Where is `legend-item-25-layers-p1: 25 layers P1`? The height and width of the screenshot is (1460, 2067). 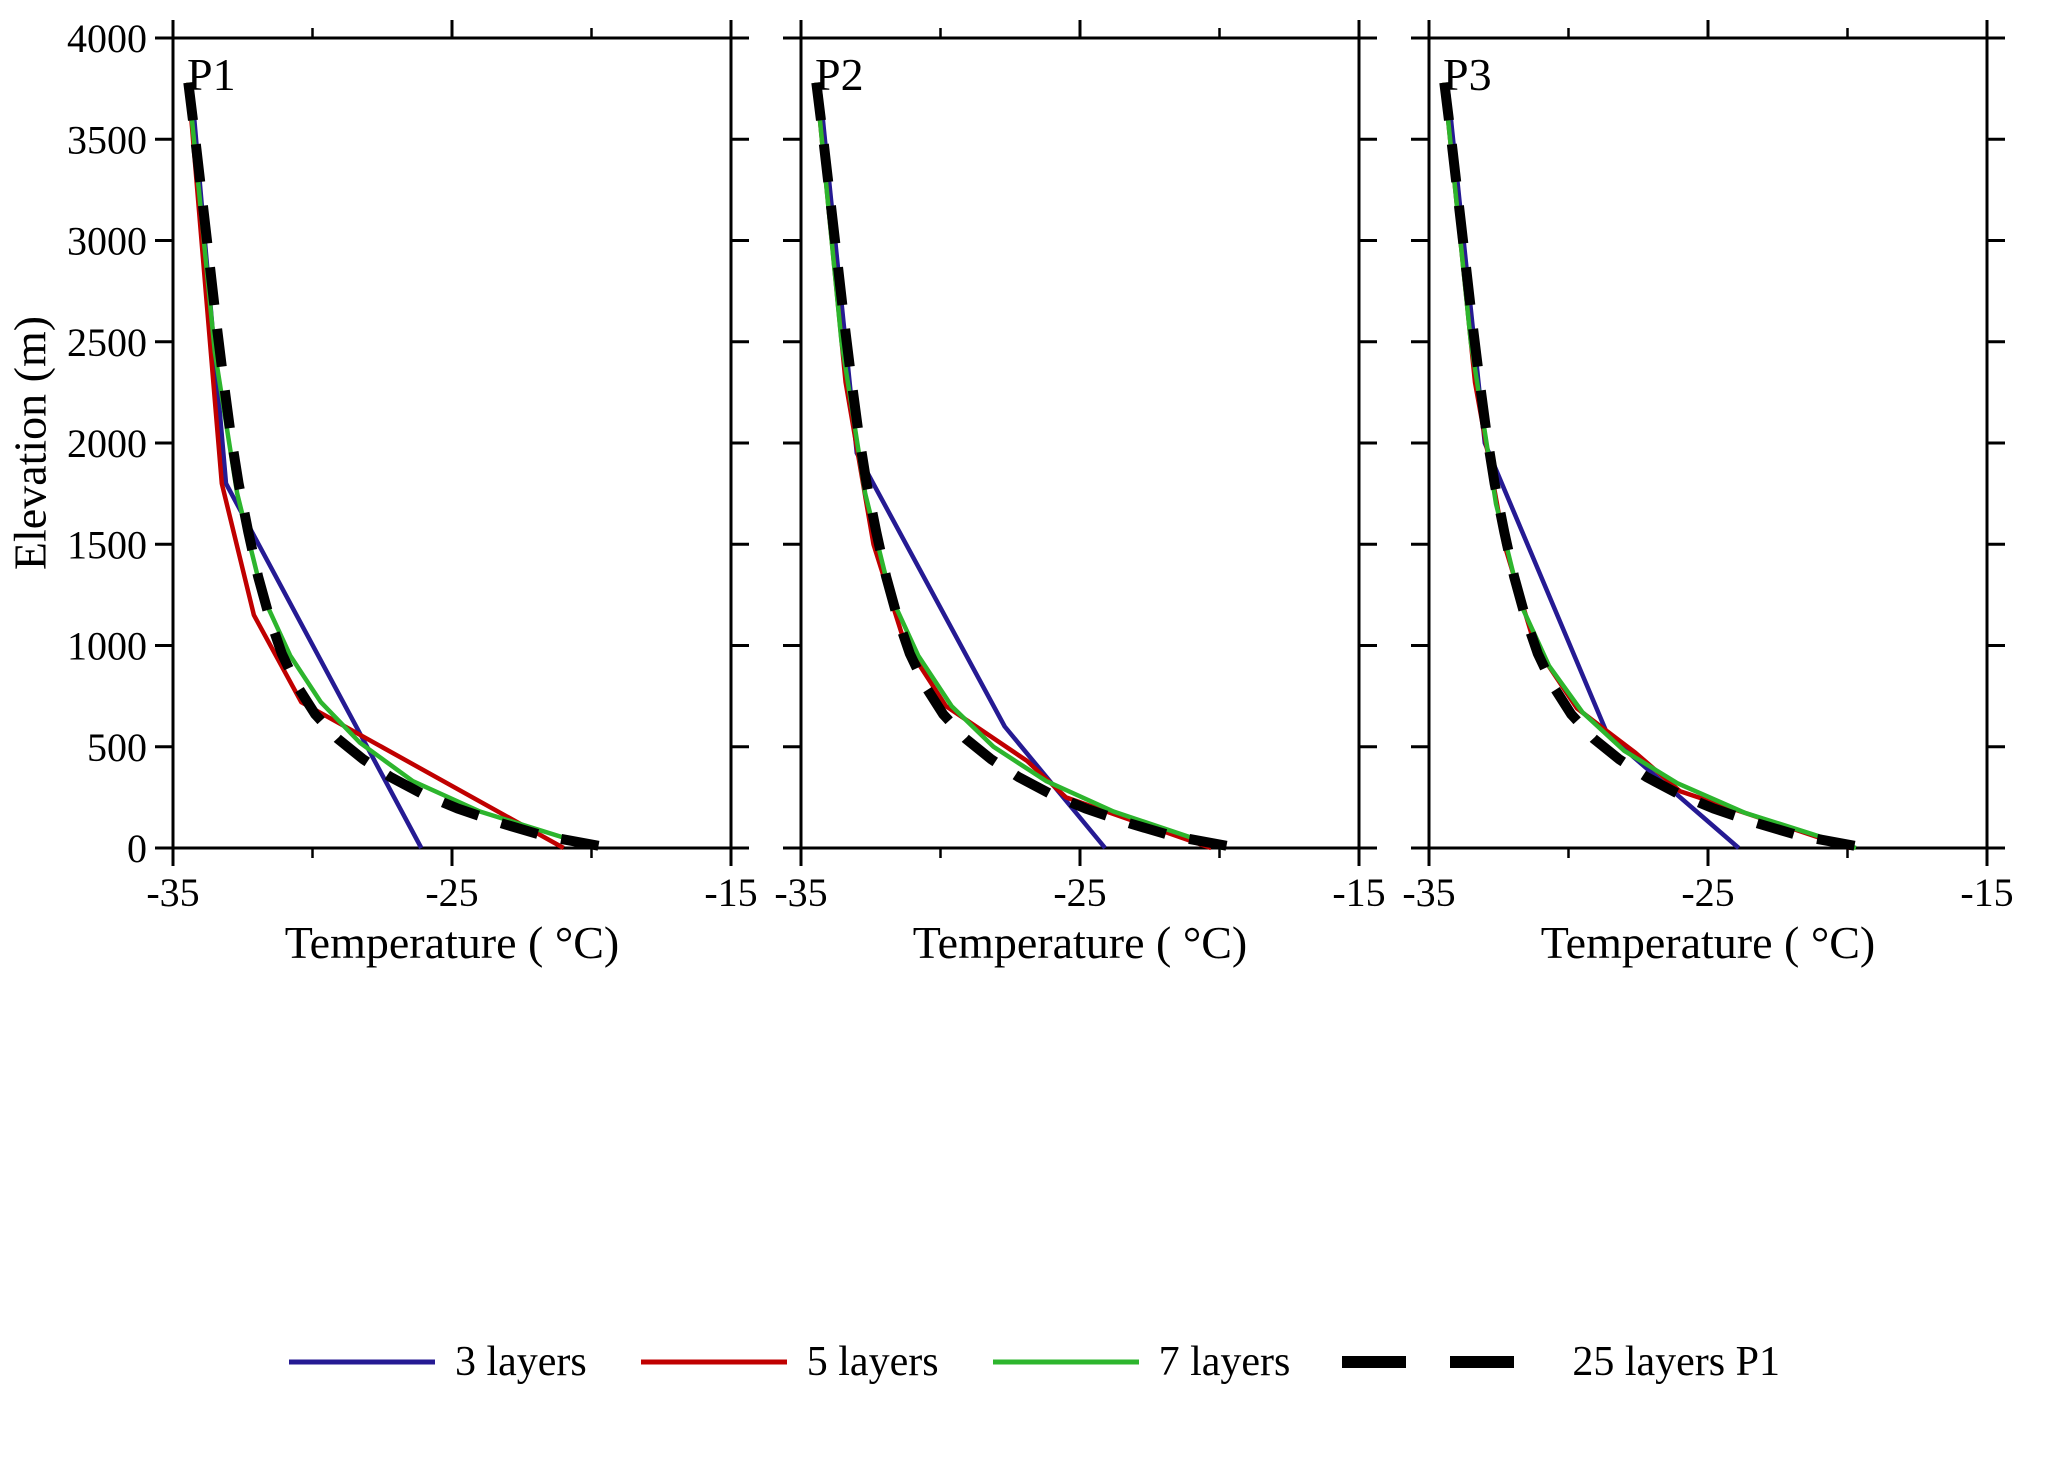 legend-item-25-layers-p1: 25 layers P1 is located at coordinates (1561, 1362).